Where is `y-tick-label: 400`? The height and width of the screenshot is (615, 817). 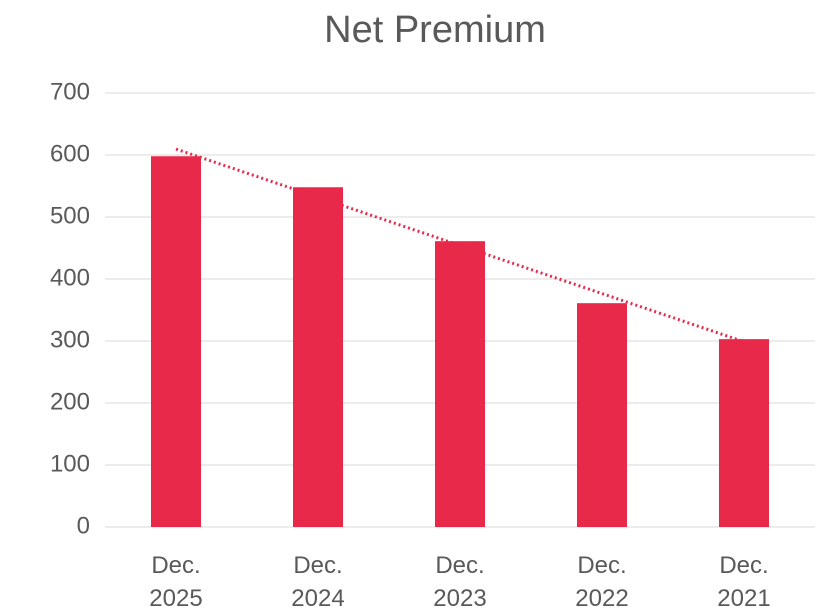 y-tick-label: 400 is located at coordinates (70, 277).